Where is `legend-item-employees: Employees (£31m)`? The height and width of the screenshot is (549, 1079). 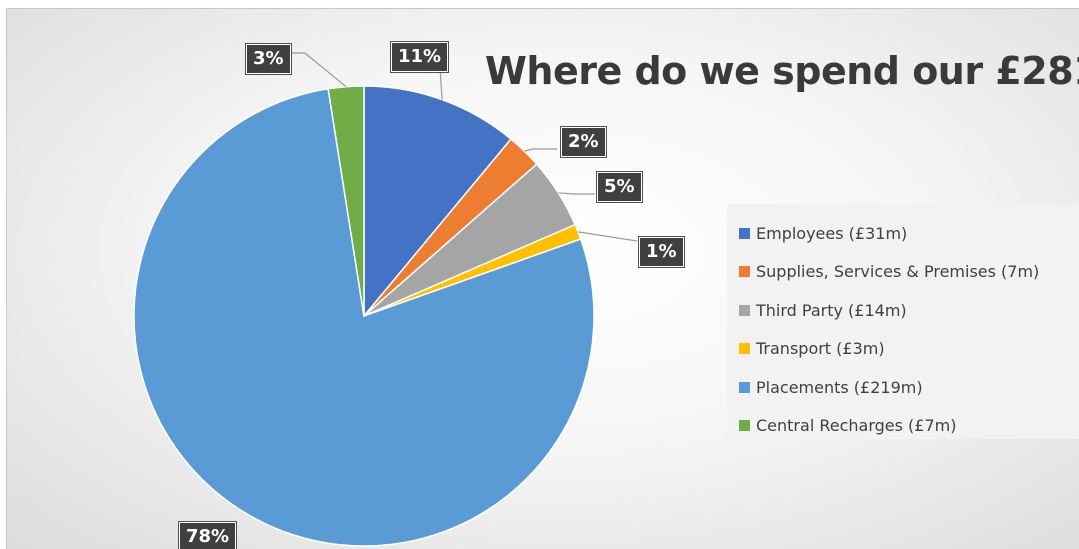
legend-item-employees: Employees (£31m) is located at coordinates (909, 233).